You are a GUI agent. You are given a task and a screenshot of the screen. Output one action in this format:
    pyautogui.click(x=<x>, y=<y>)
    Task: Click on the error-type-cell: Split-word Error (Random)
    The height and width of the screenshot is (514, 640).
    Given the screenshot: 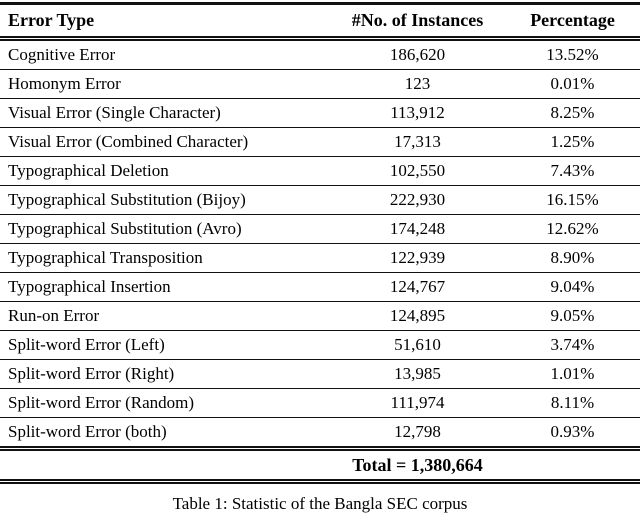 What is the action you would take?
    pyautogui.click(x=165, y=403)
    